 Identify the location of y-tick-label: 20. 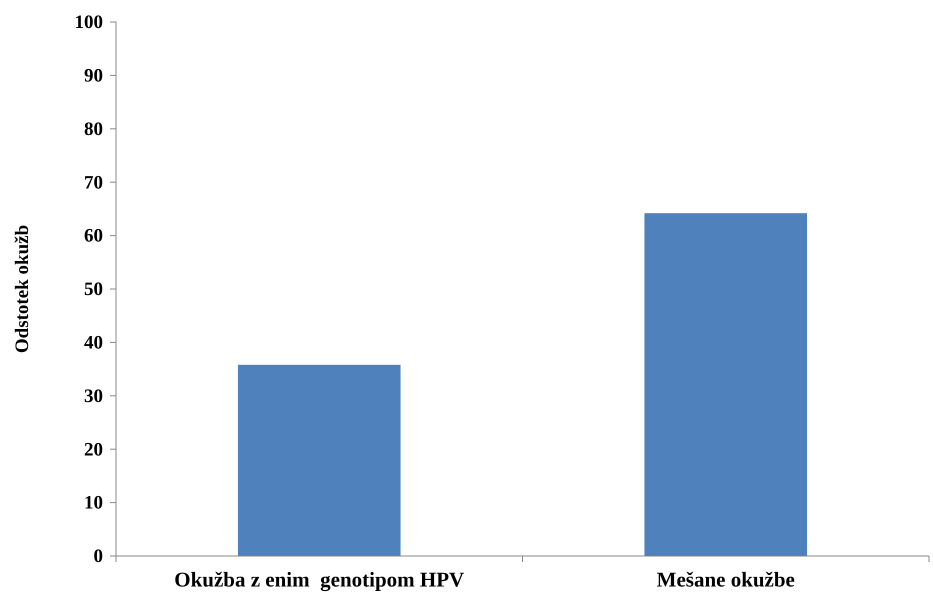
(93, 449).